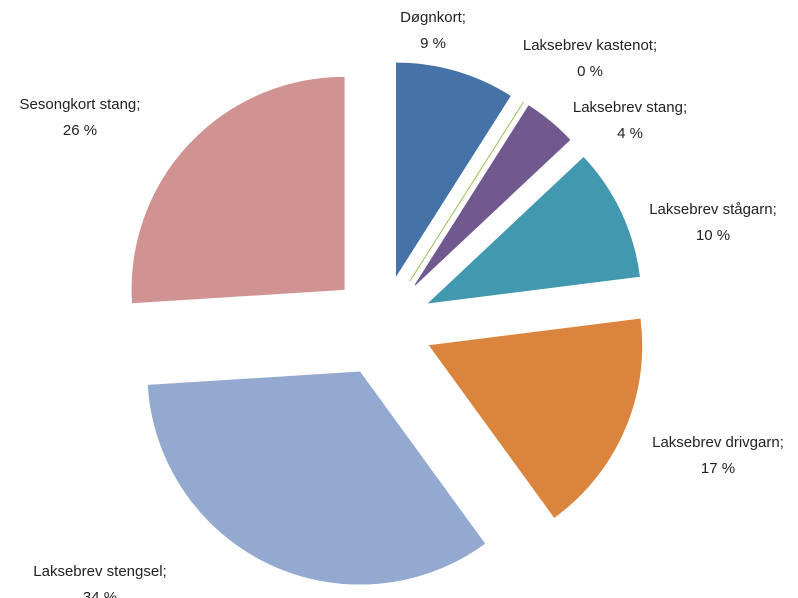 This screenshot has height=598, width=798. I want to click on slice-label: Laksebrev kastenot;, so click(590, 45).